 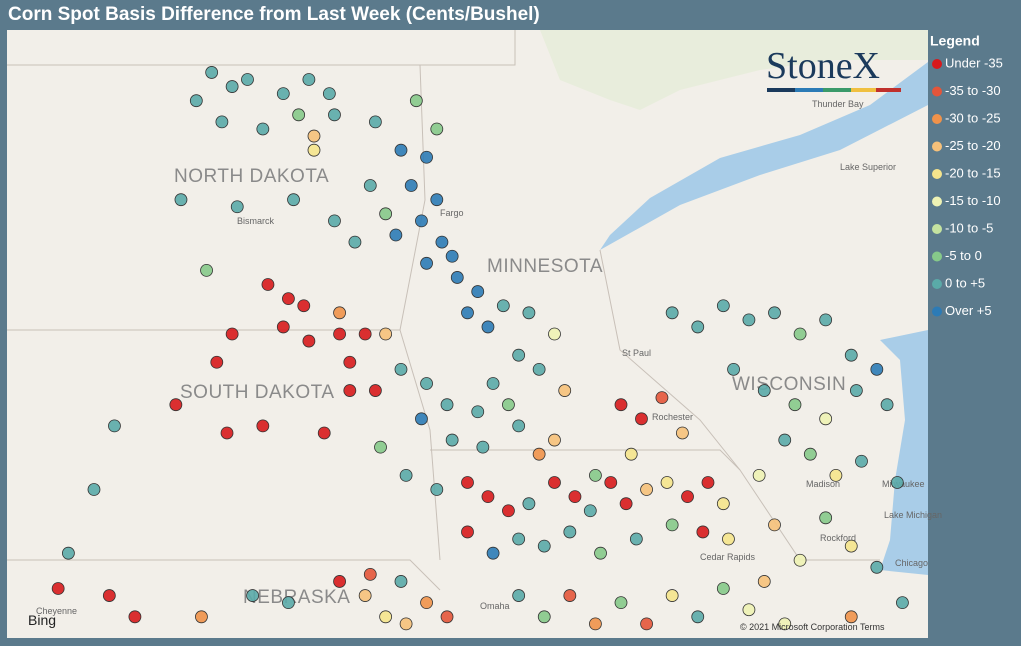 What do you see at coordinates (834, 90) in the screenshot?
I see `logo-stripe` at bounding box center [834, 90].